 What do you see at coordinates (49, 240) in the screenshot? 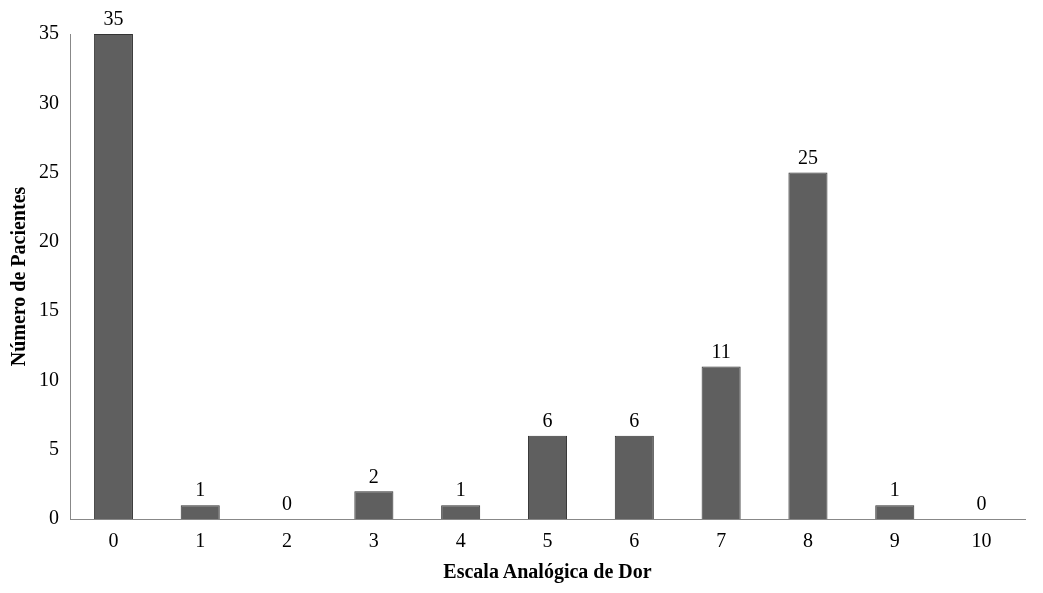
I see `y-tick-label: 20` at bounding box center [49, 240].